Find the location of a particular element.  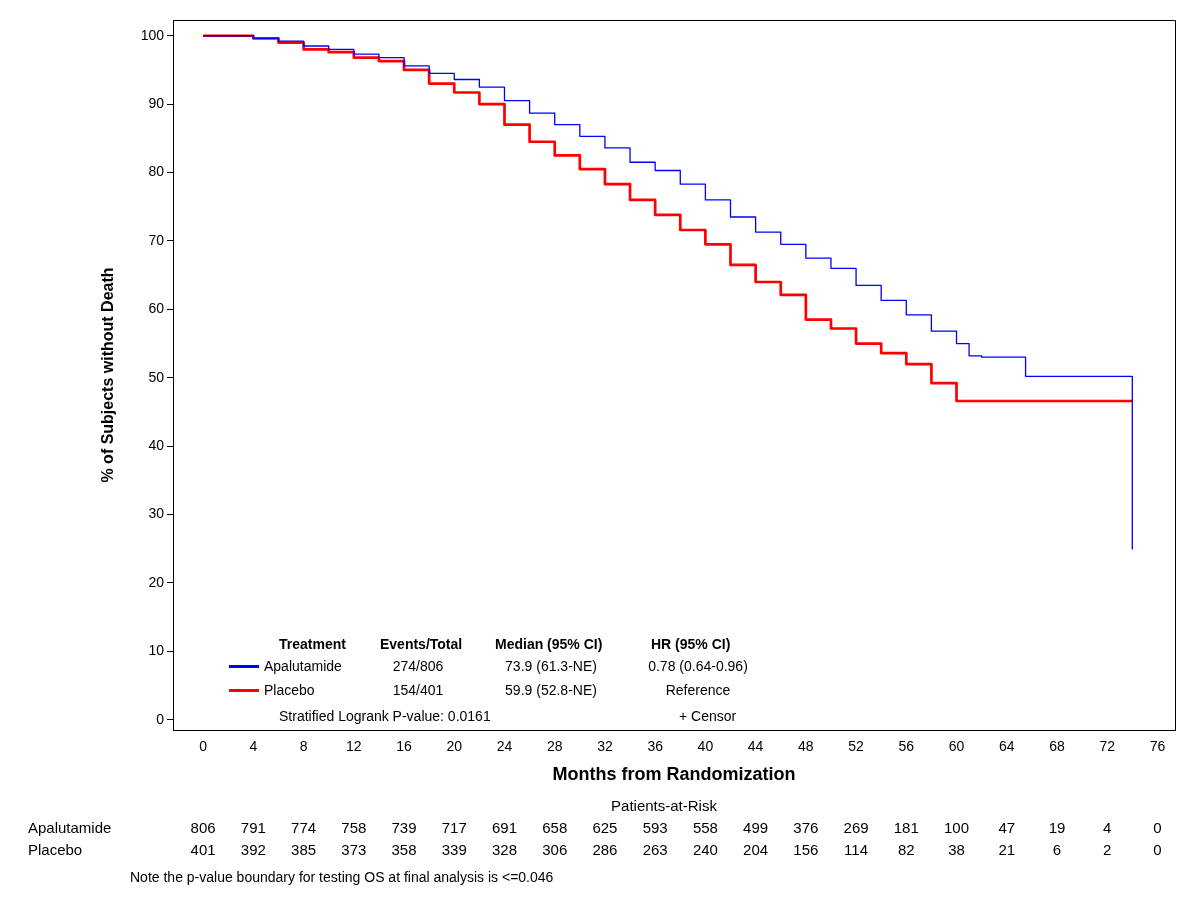

annotation: Events/Total is located at coordinates (421, 644).